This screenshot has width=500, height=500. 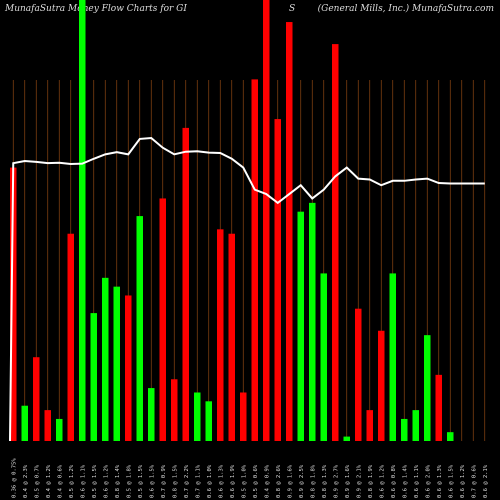 I want to click on x-tick-label: 0.5 @ 0.6%, so click(x=256, y=481).